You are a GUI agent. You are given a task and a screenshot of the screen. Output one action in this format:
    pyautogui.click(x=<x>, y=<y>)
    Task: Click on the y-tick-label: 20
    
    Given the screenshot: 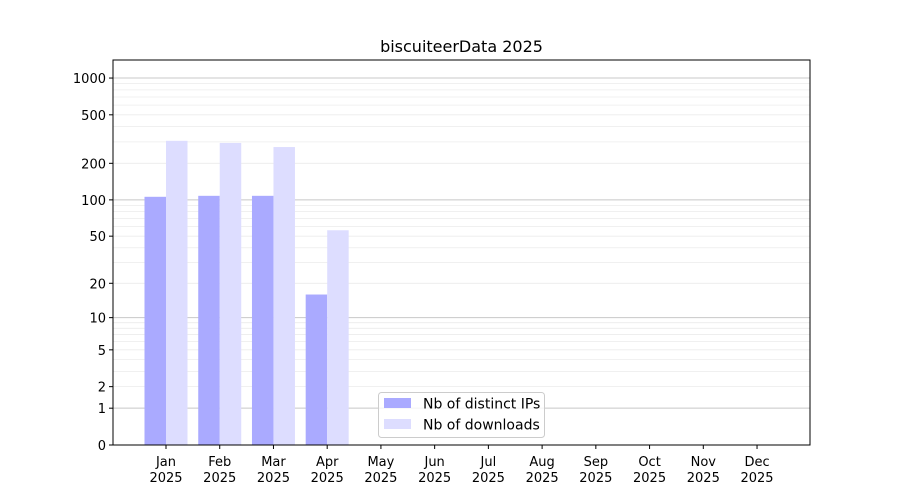 What is the action you would take?
    pyautogui.click(x=97, y=284)
    